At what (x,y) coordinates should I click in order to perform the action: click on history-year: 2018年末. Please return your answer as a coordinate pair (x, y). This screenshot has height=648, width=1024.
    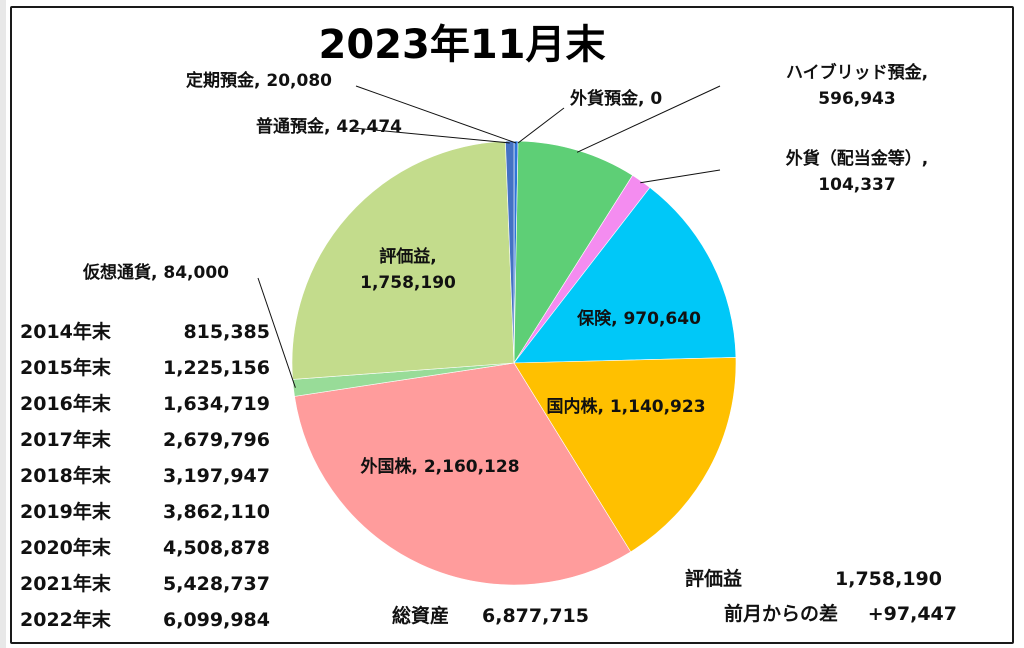
    Looking at the image, I should click on (66, 475).